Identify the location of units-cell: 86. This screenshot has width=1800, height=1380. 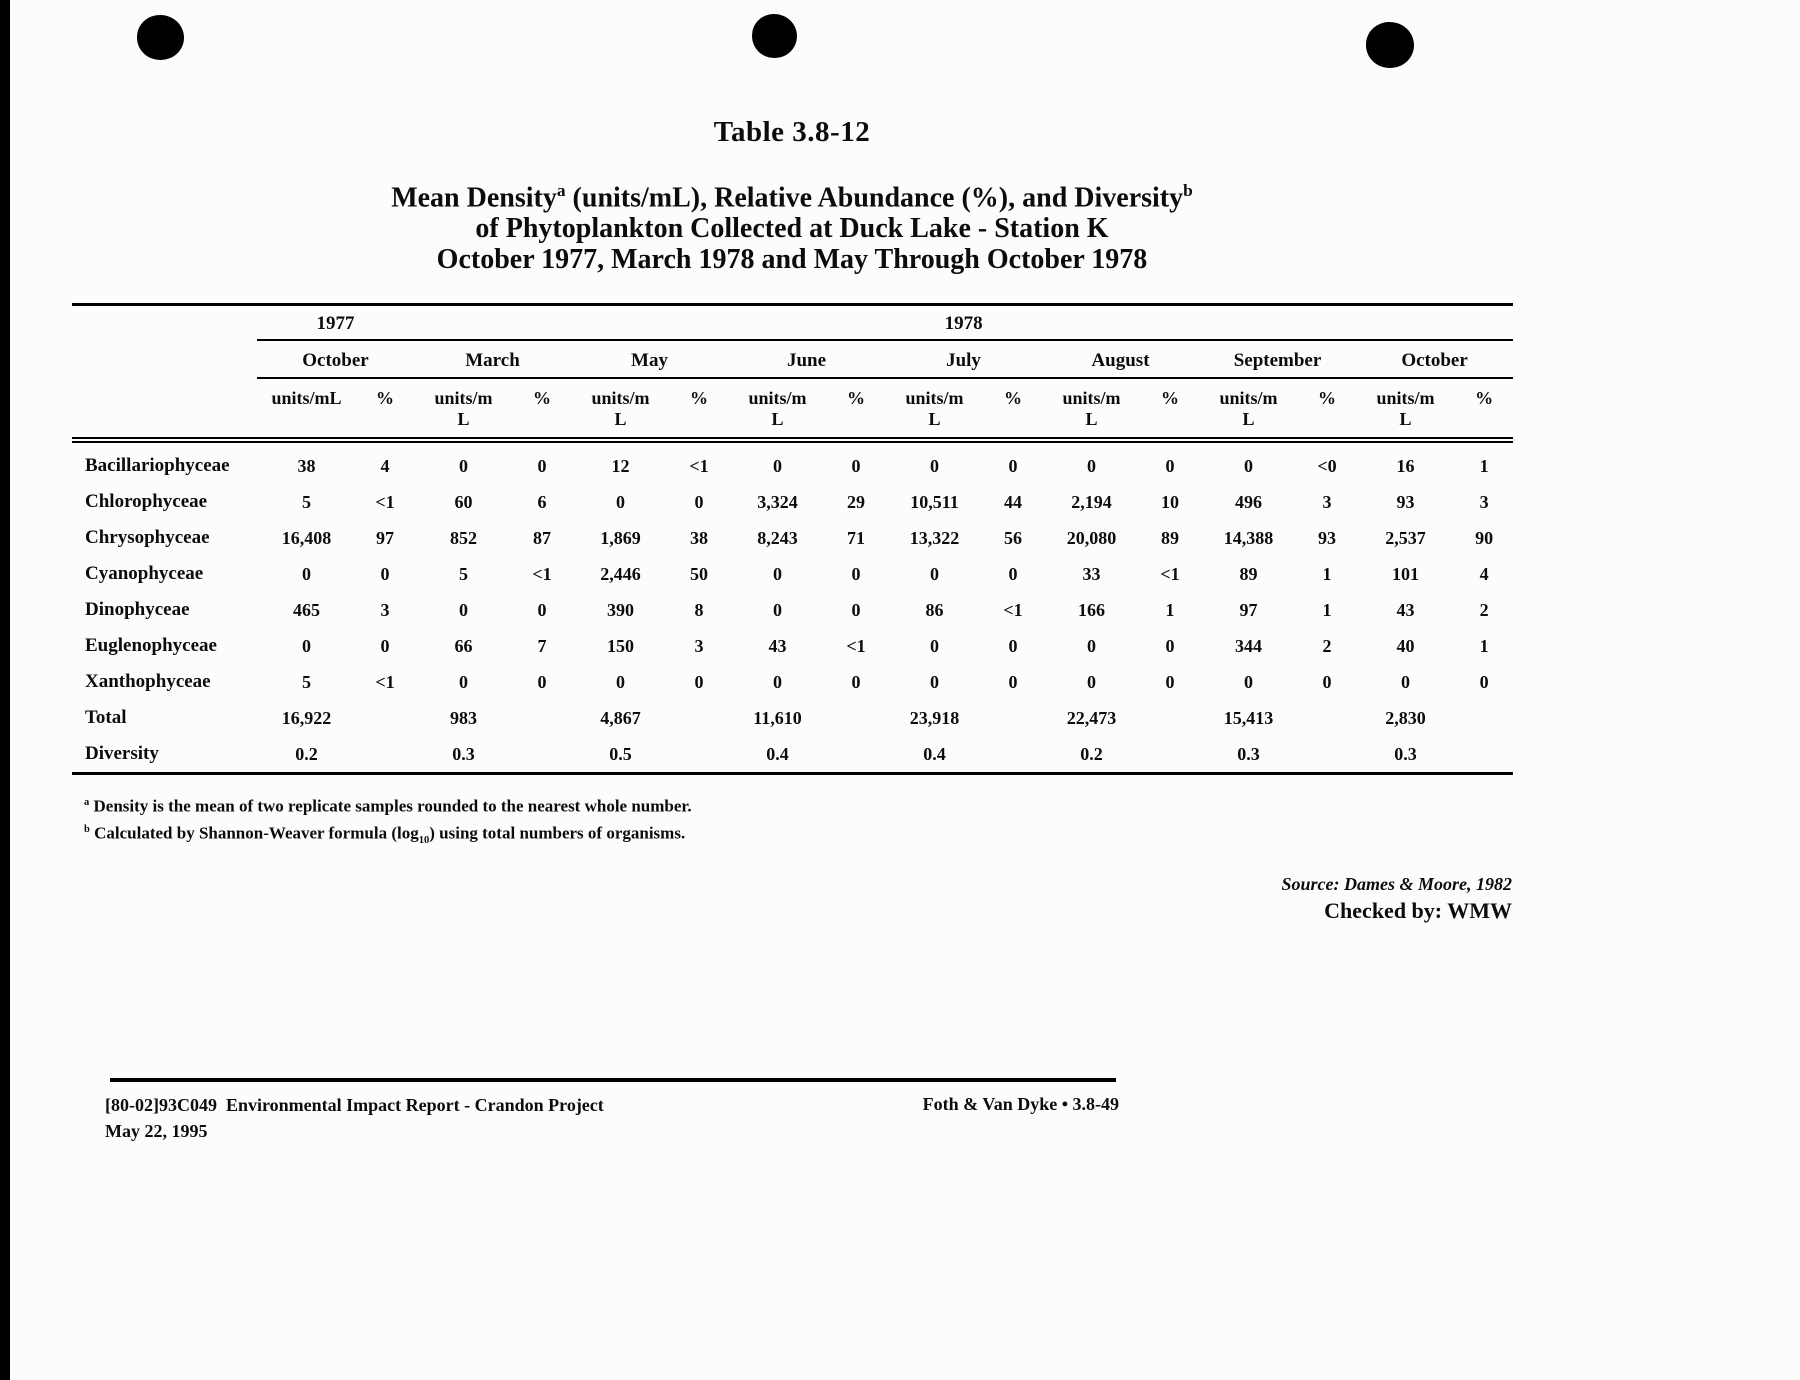
(934, 609).